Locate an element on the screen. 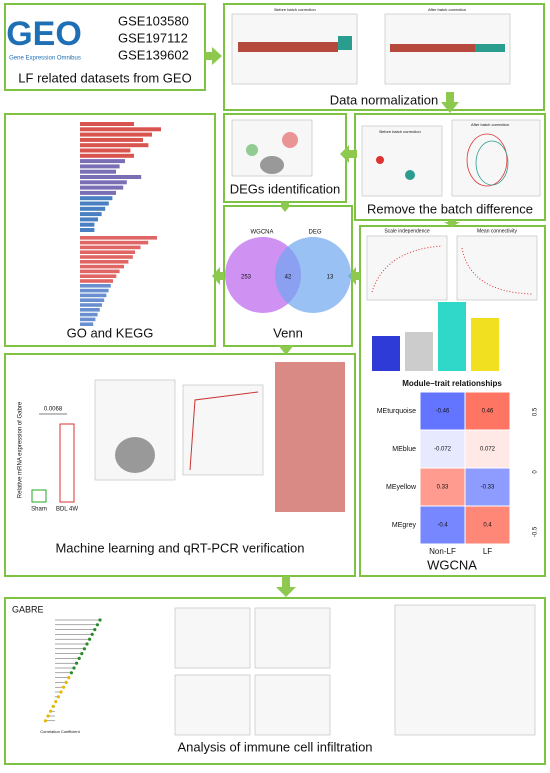  axis-label: Relative mRNA expression of Gabre is located at coordinates (21, 449).